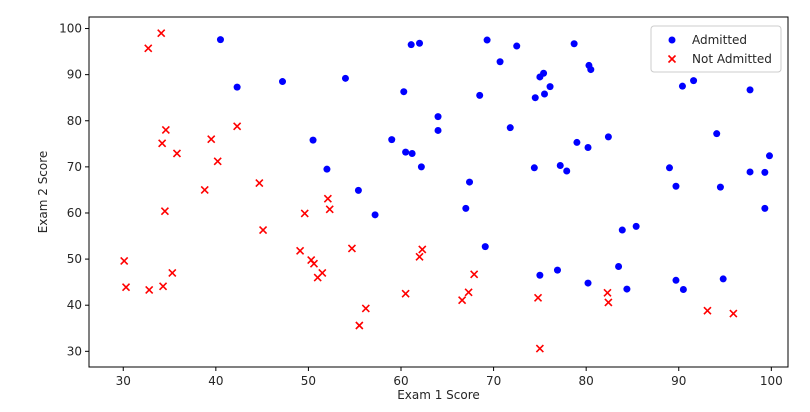 The height and width of the screenshot is (412, 810). I want to click on y-tick-label: 80, so click(74, 121).